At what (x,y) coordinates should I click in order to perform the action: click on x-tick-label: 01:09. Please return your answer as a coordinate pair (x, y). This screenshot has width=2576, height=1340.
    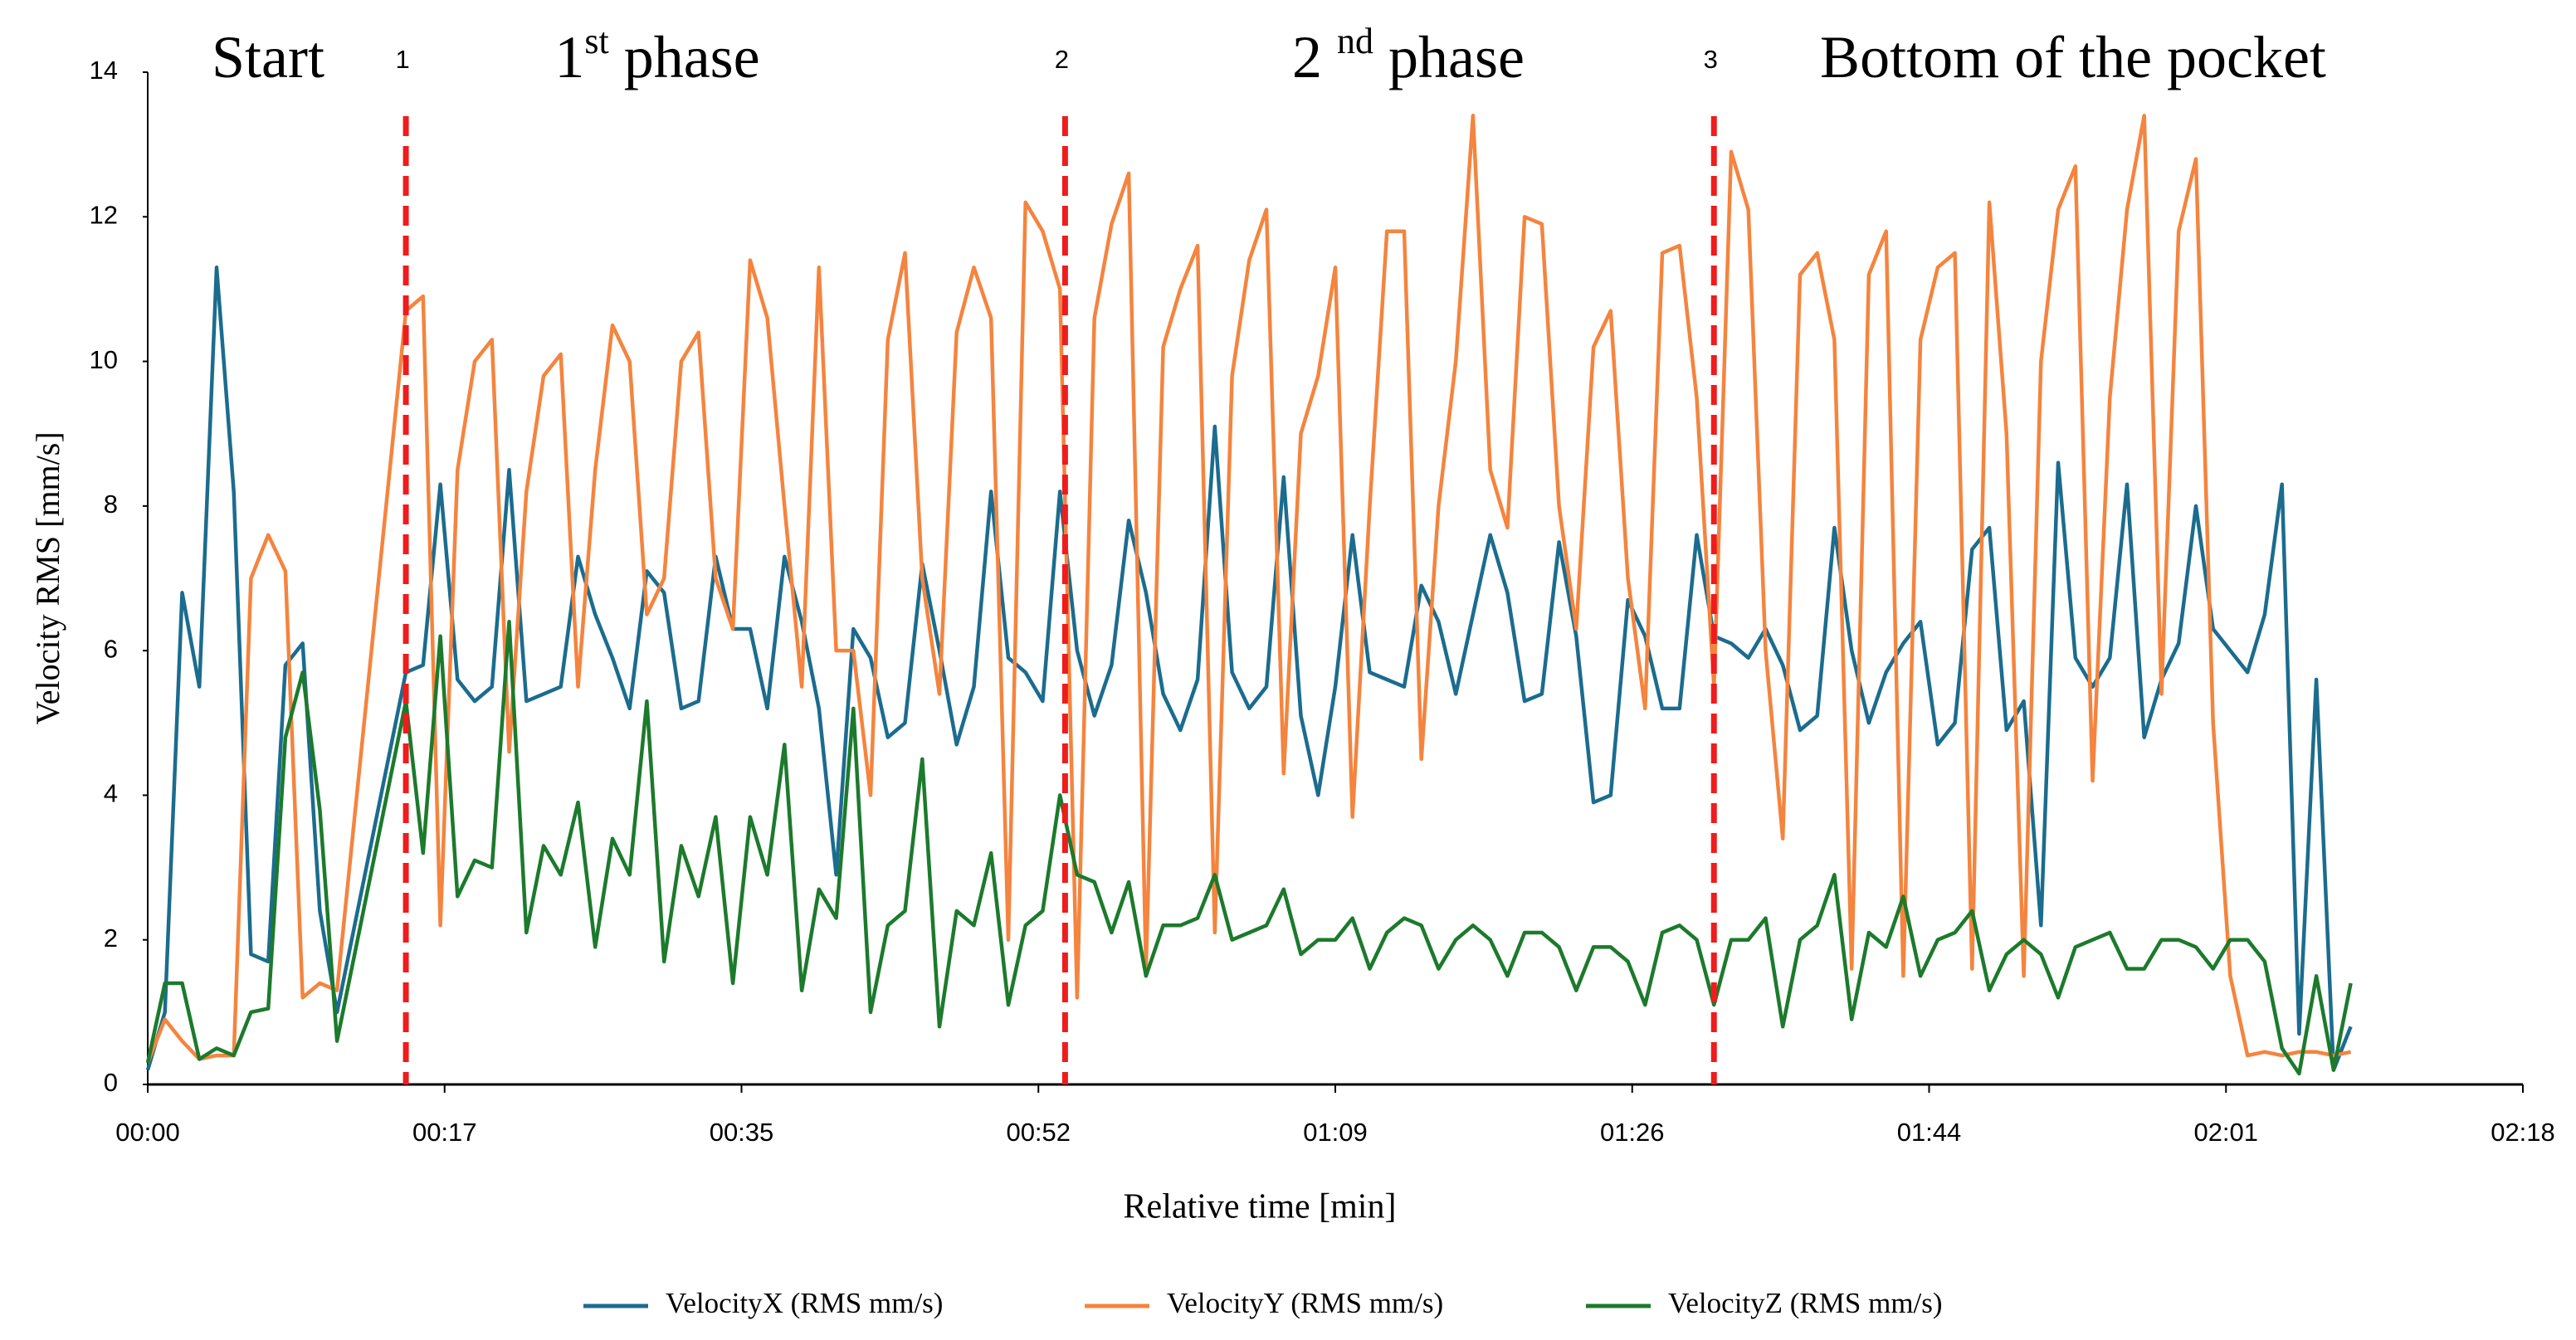
    Looking at the image, I should click on (1335, 1132).